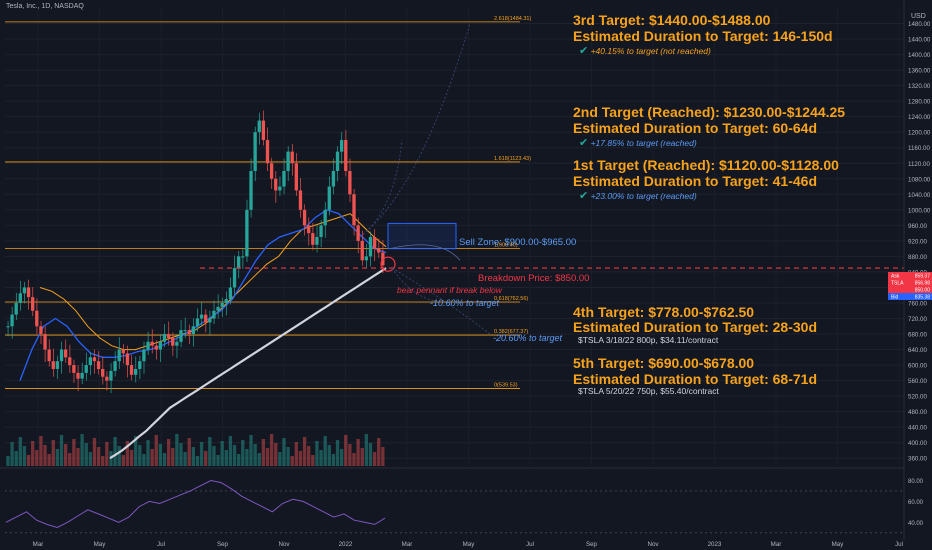  What do you see at coordinates (917, 226) in the screenshot?
I see `y-tick-label: 960.00` at bounding box center [917, 226].